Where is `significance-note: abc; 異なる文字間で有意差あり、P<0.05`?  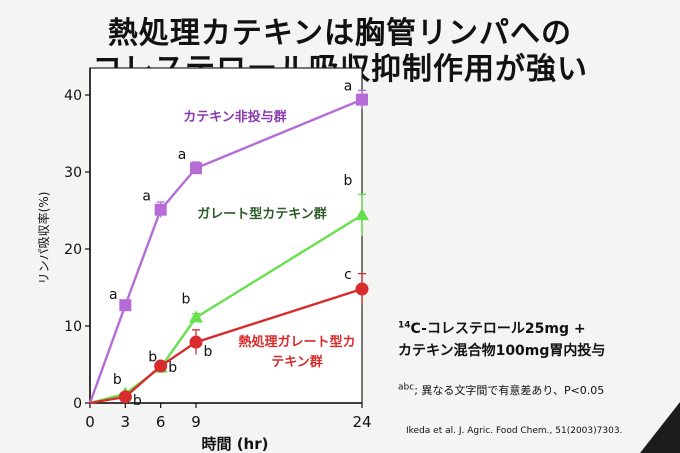
significance-note: abc; 異なる文字間で有意差あり、P<0.05 is located at coordinates (501, 390).